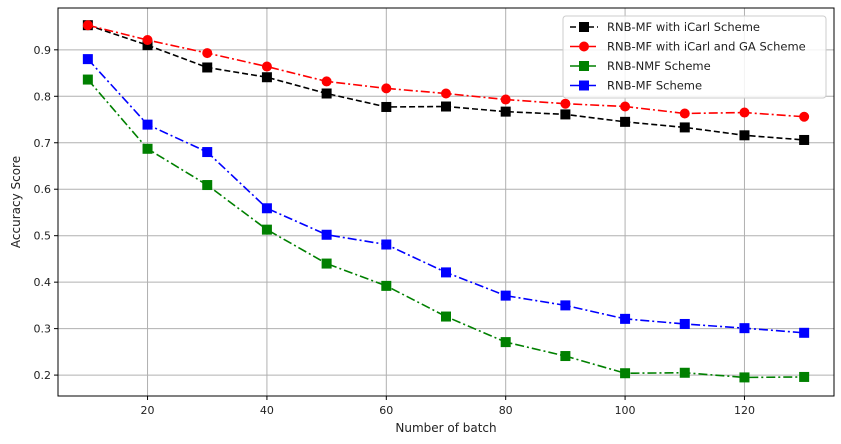 The image size is (841, 444). What do you see at coordinates (16, 202) in the screenshot?
I see `y-axis-label: Accuracy Score` at bounding box center [16, 202].